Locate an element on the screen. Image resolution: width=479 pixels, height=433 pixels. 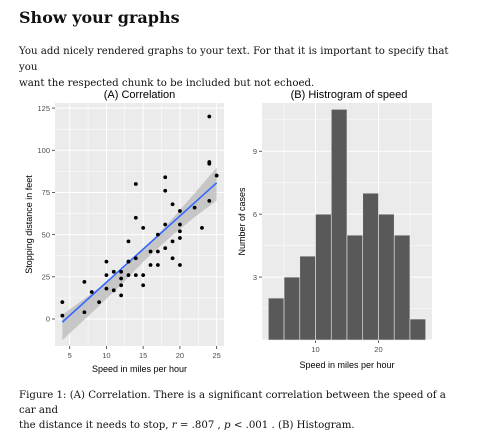
caption-r-value: = .807 , is located at coordinates (200, 425).